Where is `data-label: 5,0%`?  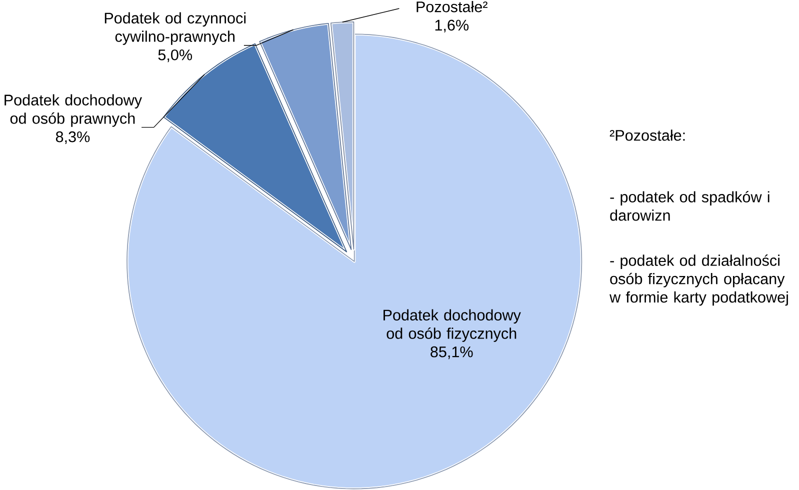
data-label: 5,0% is located at coordinates (175, 55).